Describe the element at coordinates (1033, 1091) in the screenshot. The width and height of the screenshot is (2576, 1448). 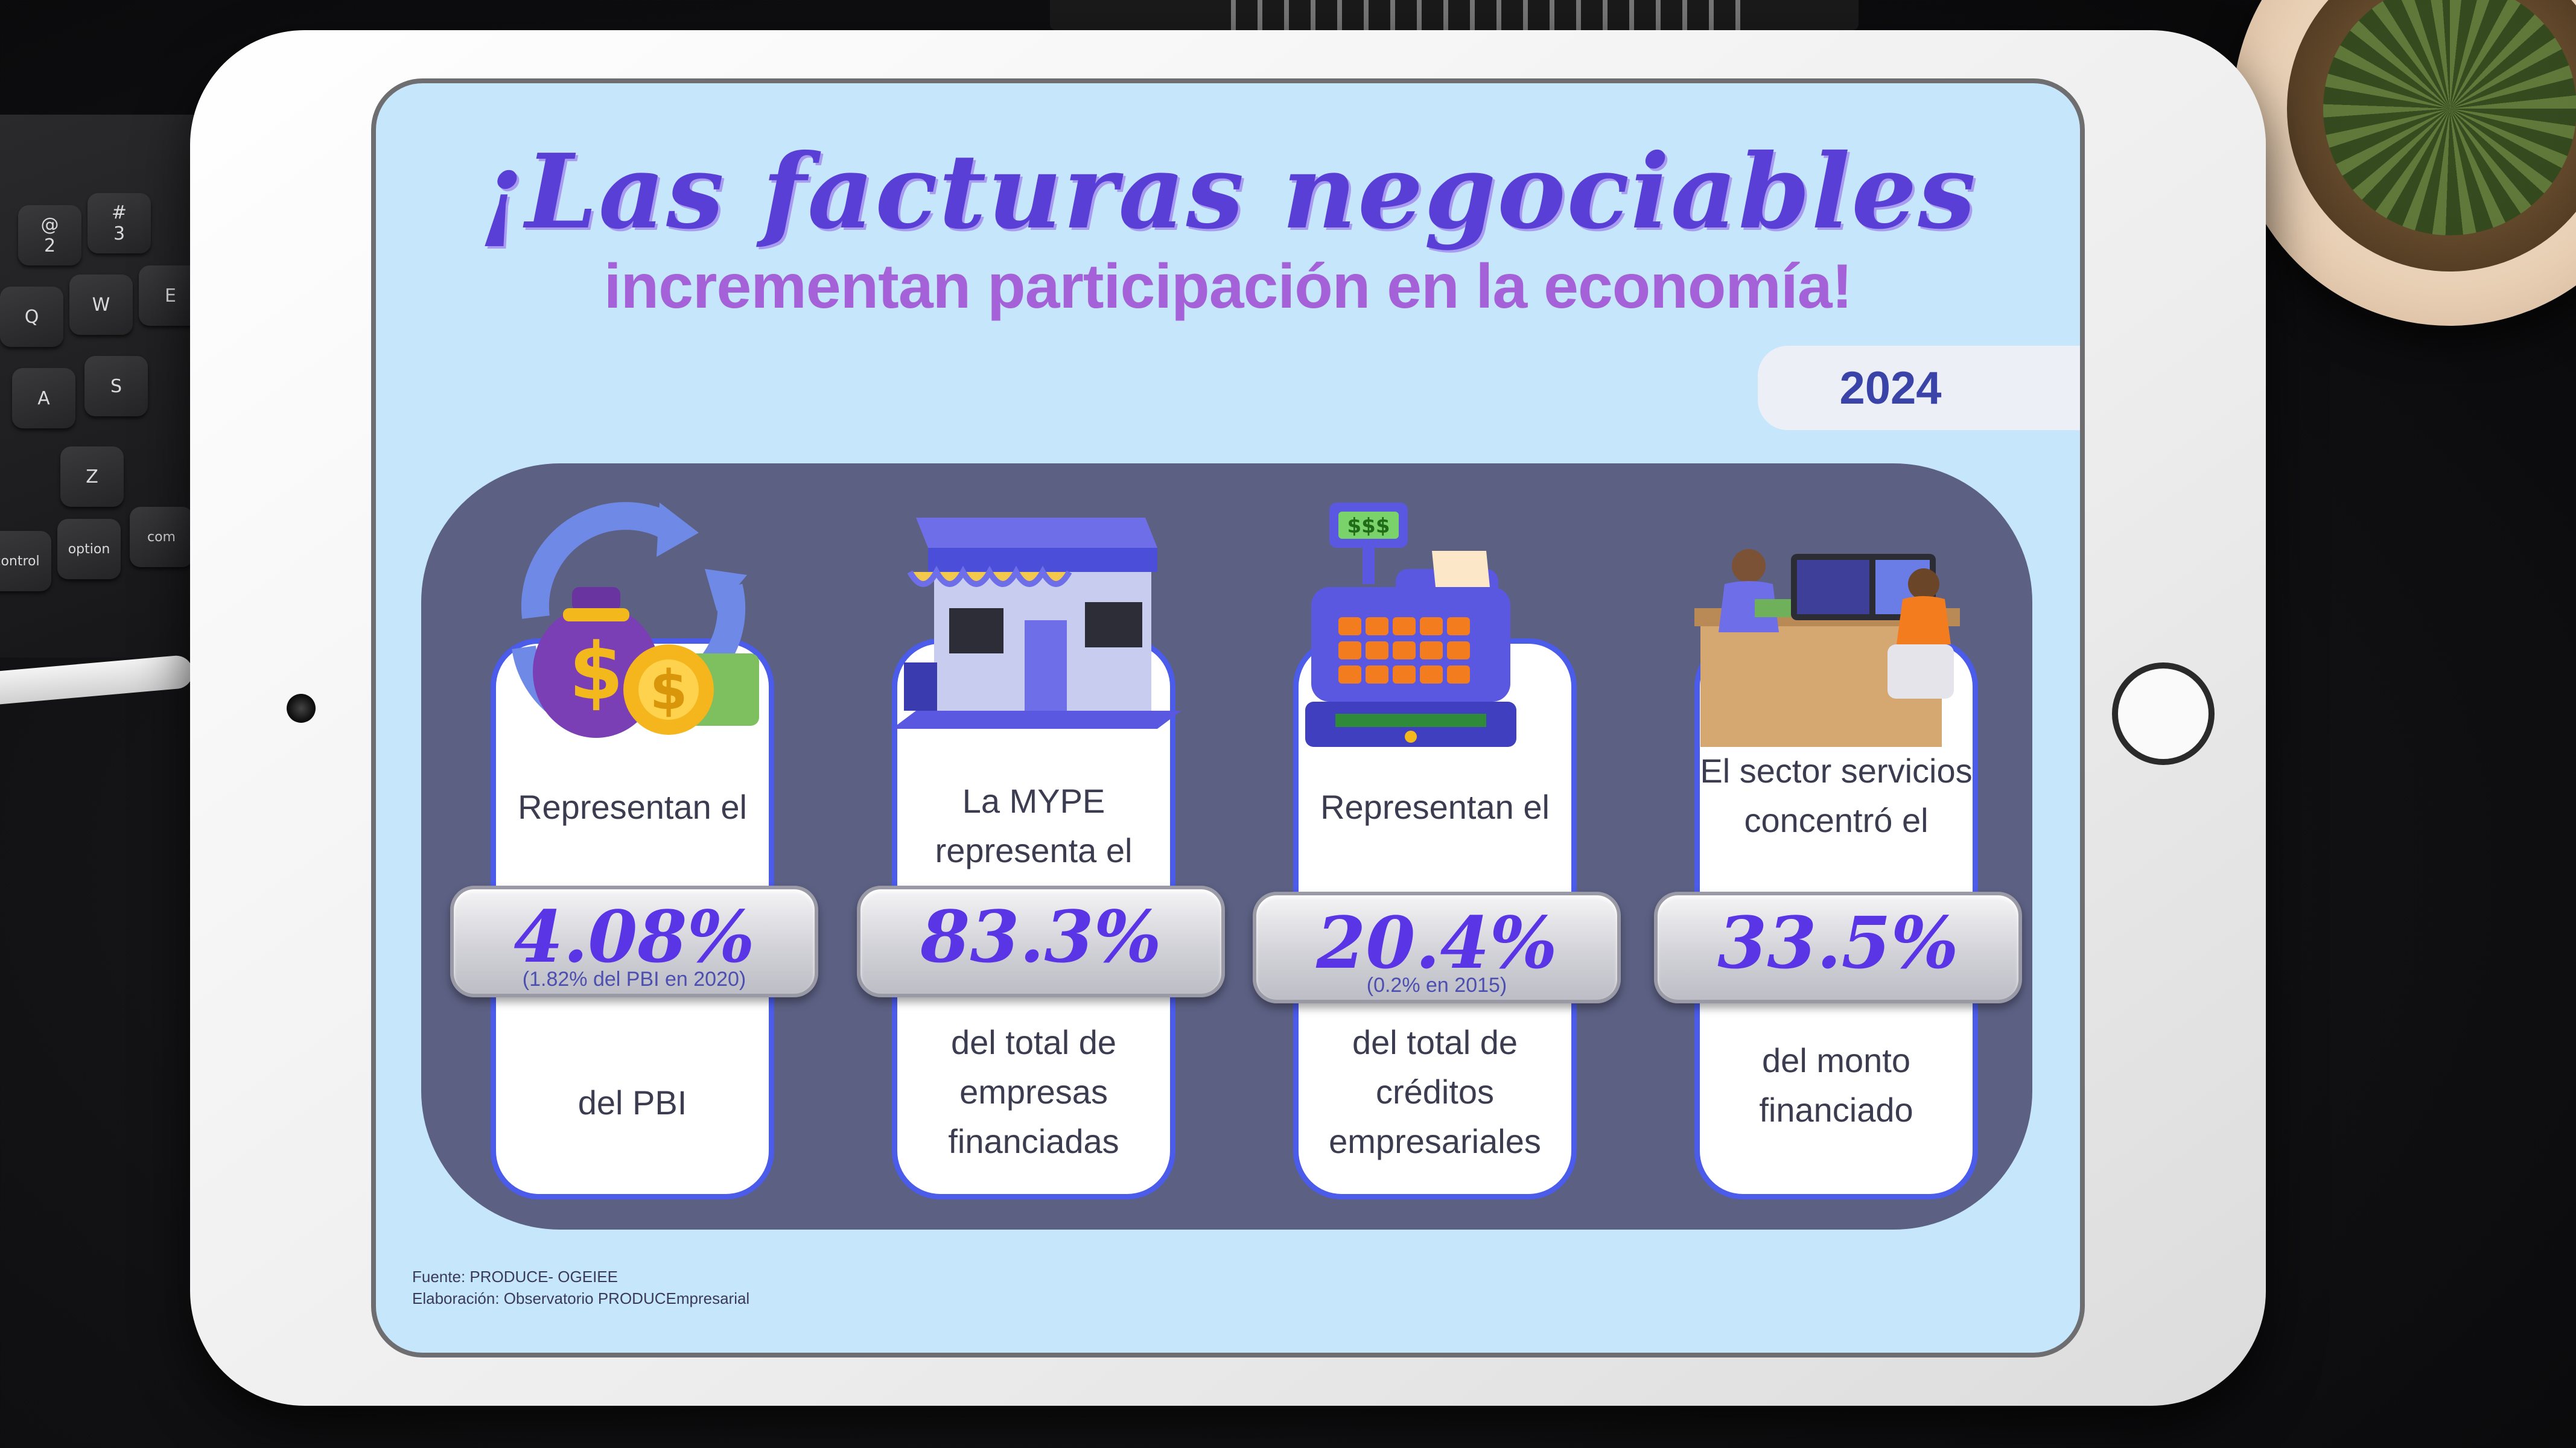
I see `card-bottom-text: del total de empresas financiadas` at that location.